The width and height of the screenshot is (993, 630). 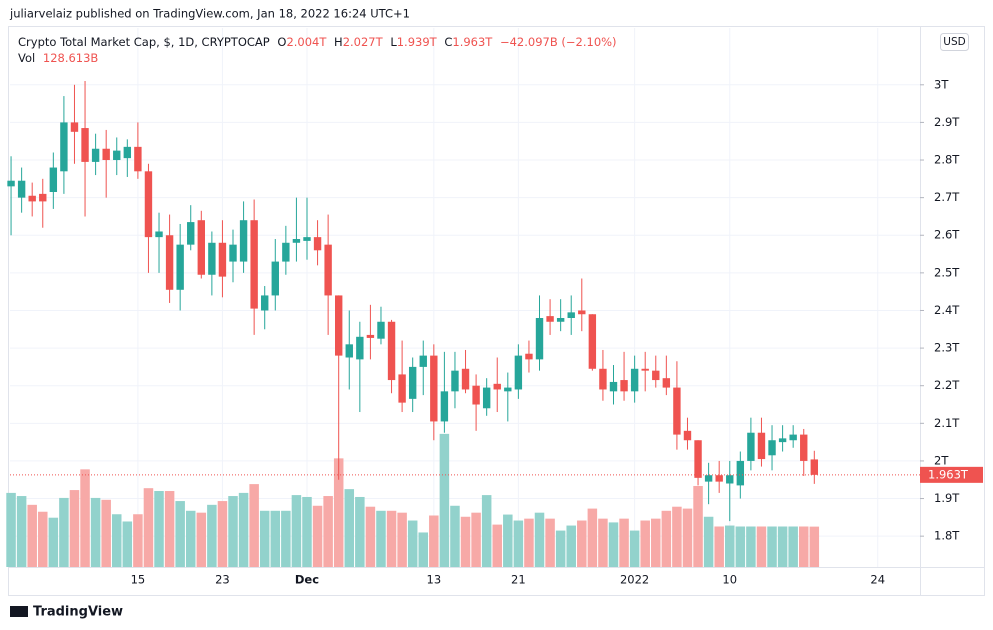 What do you see at coordinates (947, 536) in the screenshot?
I see `y-tick-label: 1.8T` at bounding box center [947, 536].